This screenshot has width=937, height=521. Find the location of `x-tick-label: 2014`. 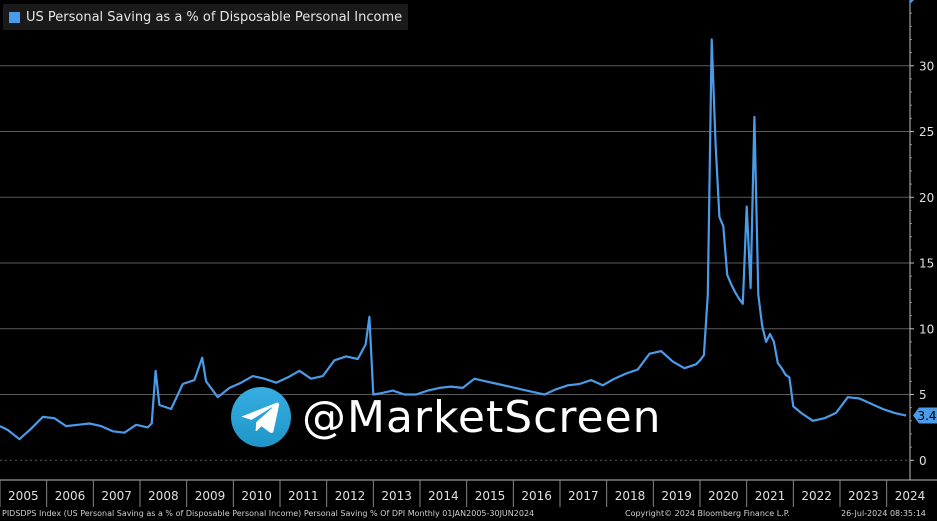

x-tick-label: 2014 is located at coordinates (443, 496).